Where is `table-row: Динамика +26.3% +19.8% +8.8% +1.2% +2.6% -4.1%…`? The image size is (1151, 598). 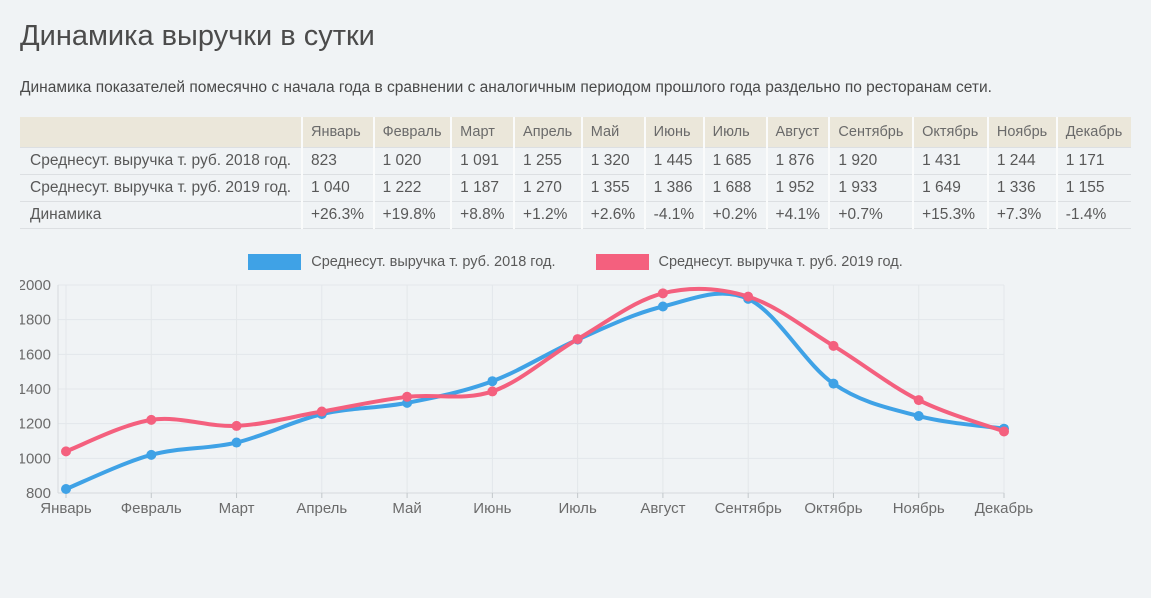
table-row: Динамика +26.3% +19.8% +8.8% +1.2% +2.6% -4.1%… is located at coordinates (575, 215).